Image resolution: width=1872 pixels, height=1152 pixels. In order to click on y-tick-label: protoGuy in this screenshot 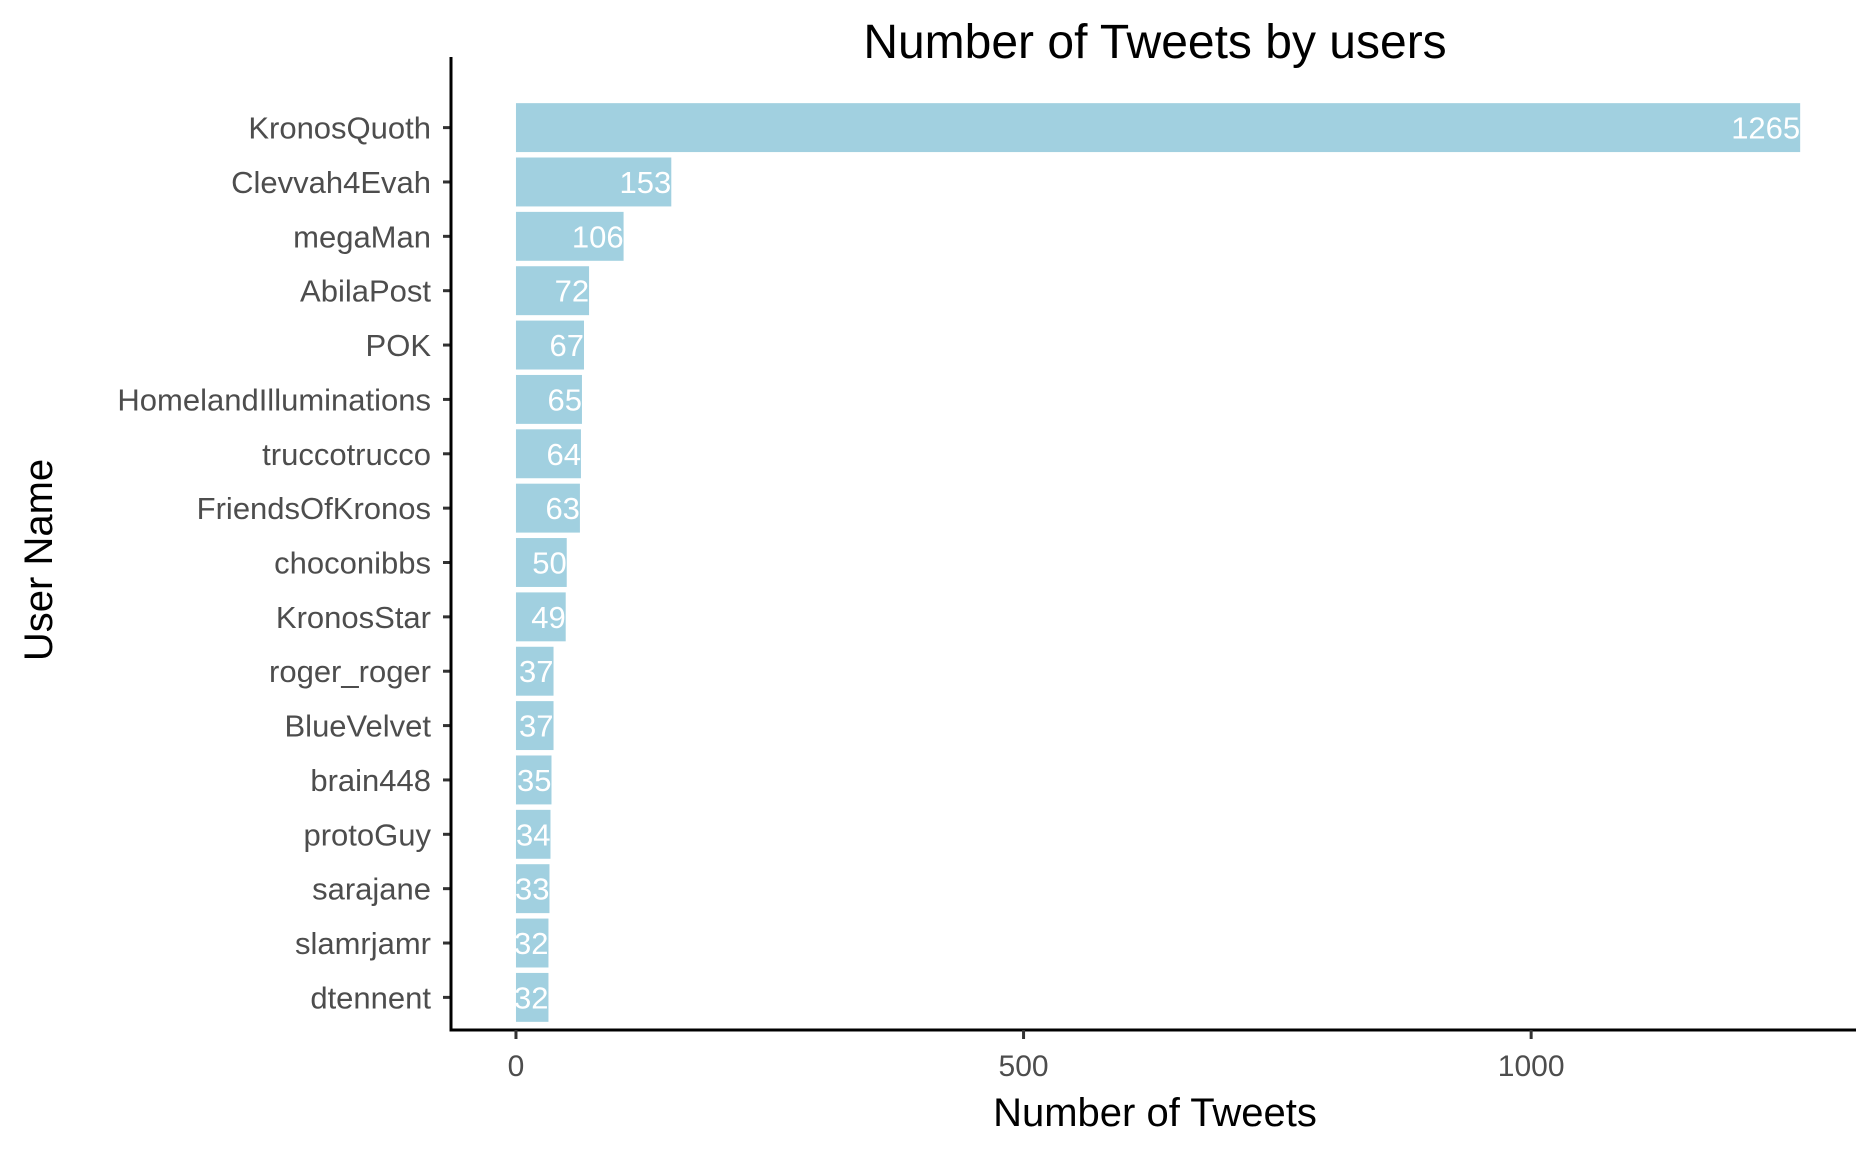, I will do `click(367, 834)`.